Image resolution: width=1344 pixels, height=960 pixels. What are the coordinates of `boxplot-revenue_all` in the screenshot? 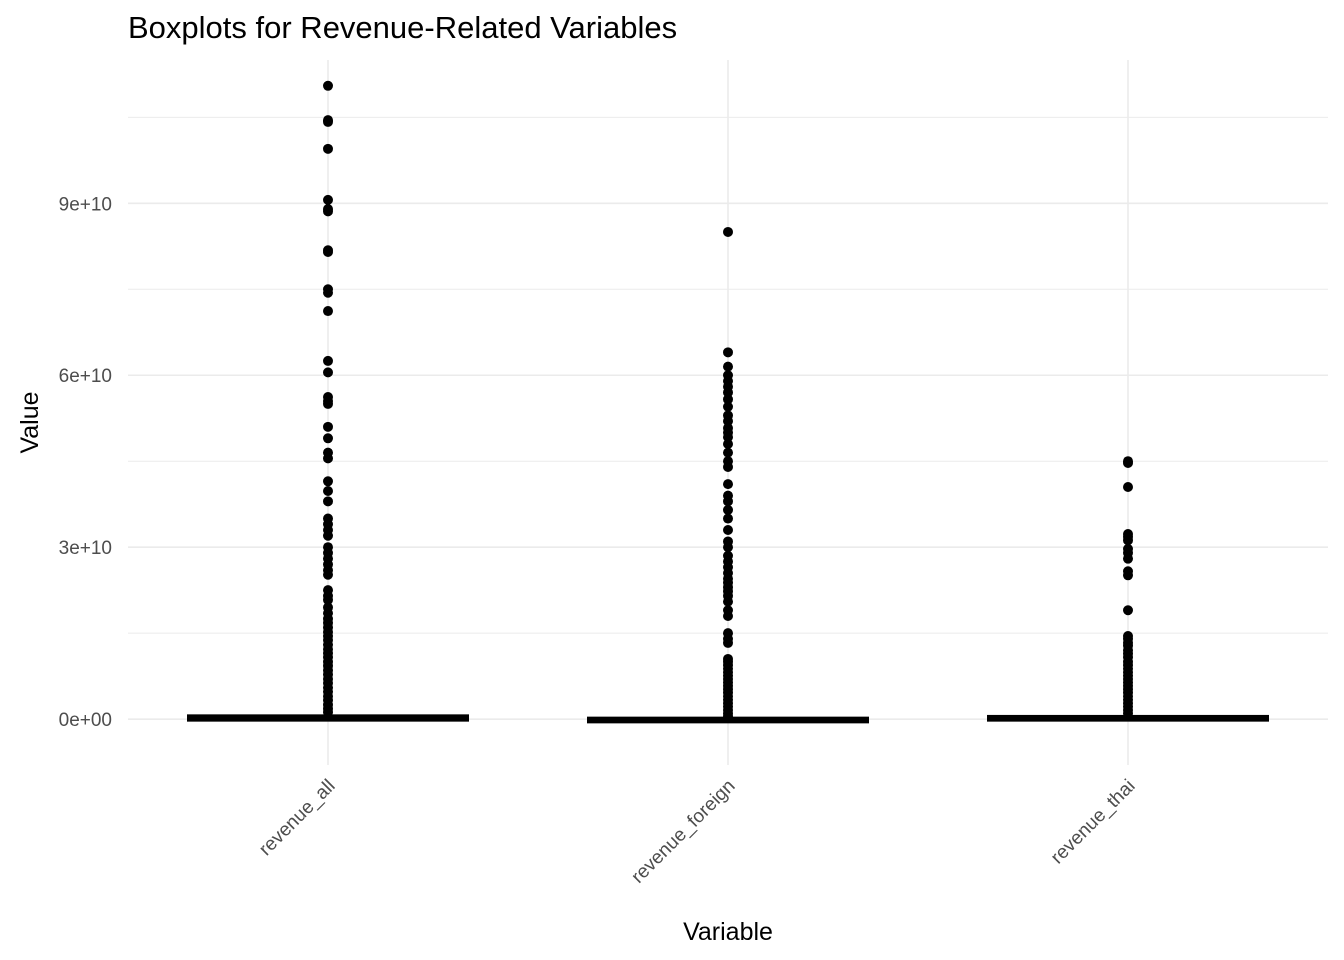 It's located at (328, 401).